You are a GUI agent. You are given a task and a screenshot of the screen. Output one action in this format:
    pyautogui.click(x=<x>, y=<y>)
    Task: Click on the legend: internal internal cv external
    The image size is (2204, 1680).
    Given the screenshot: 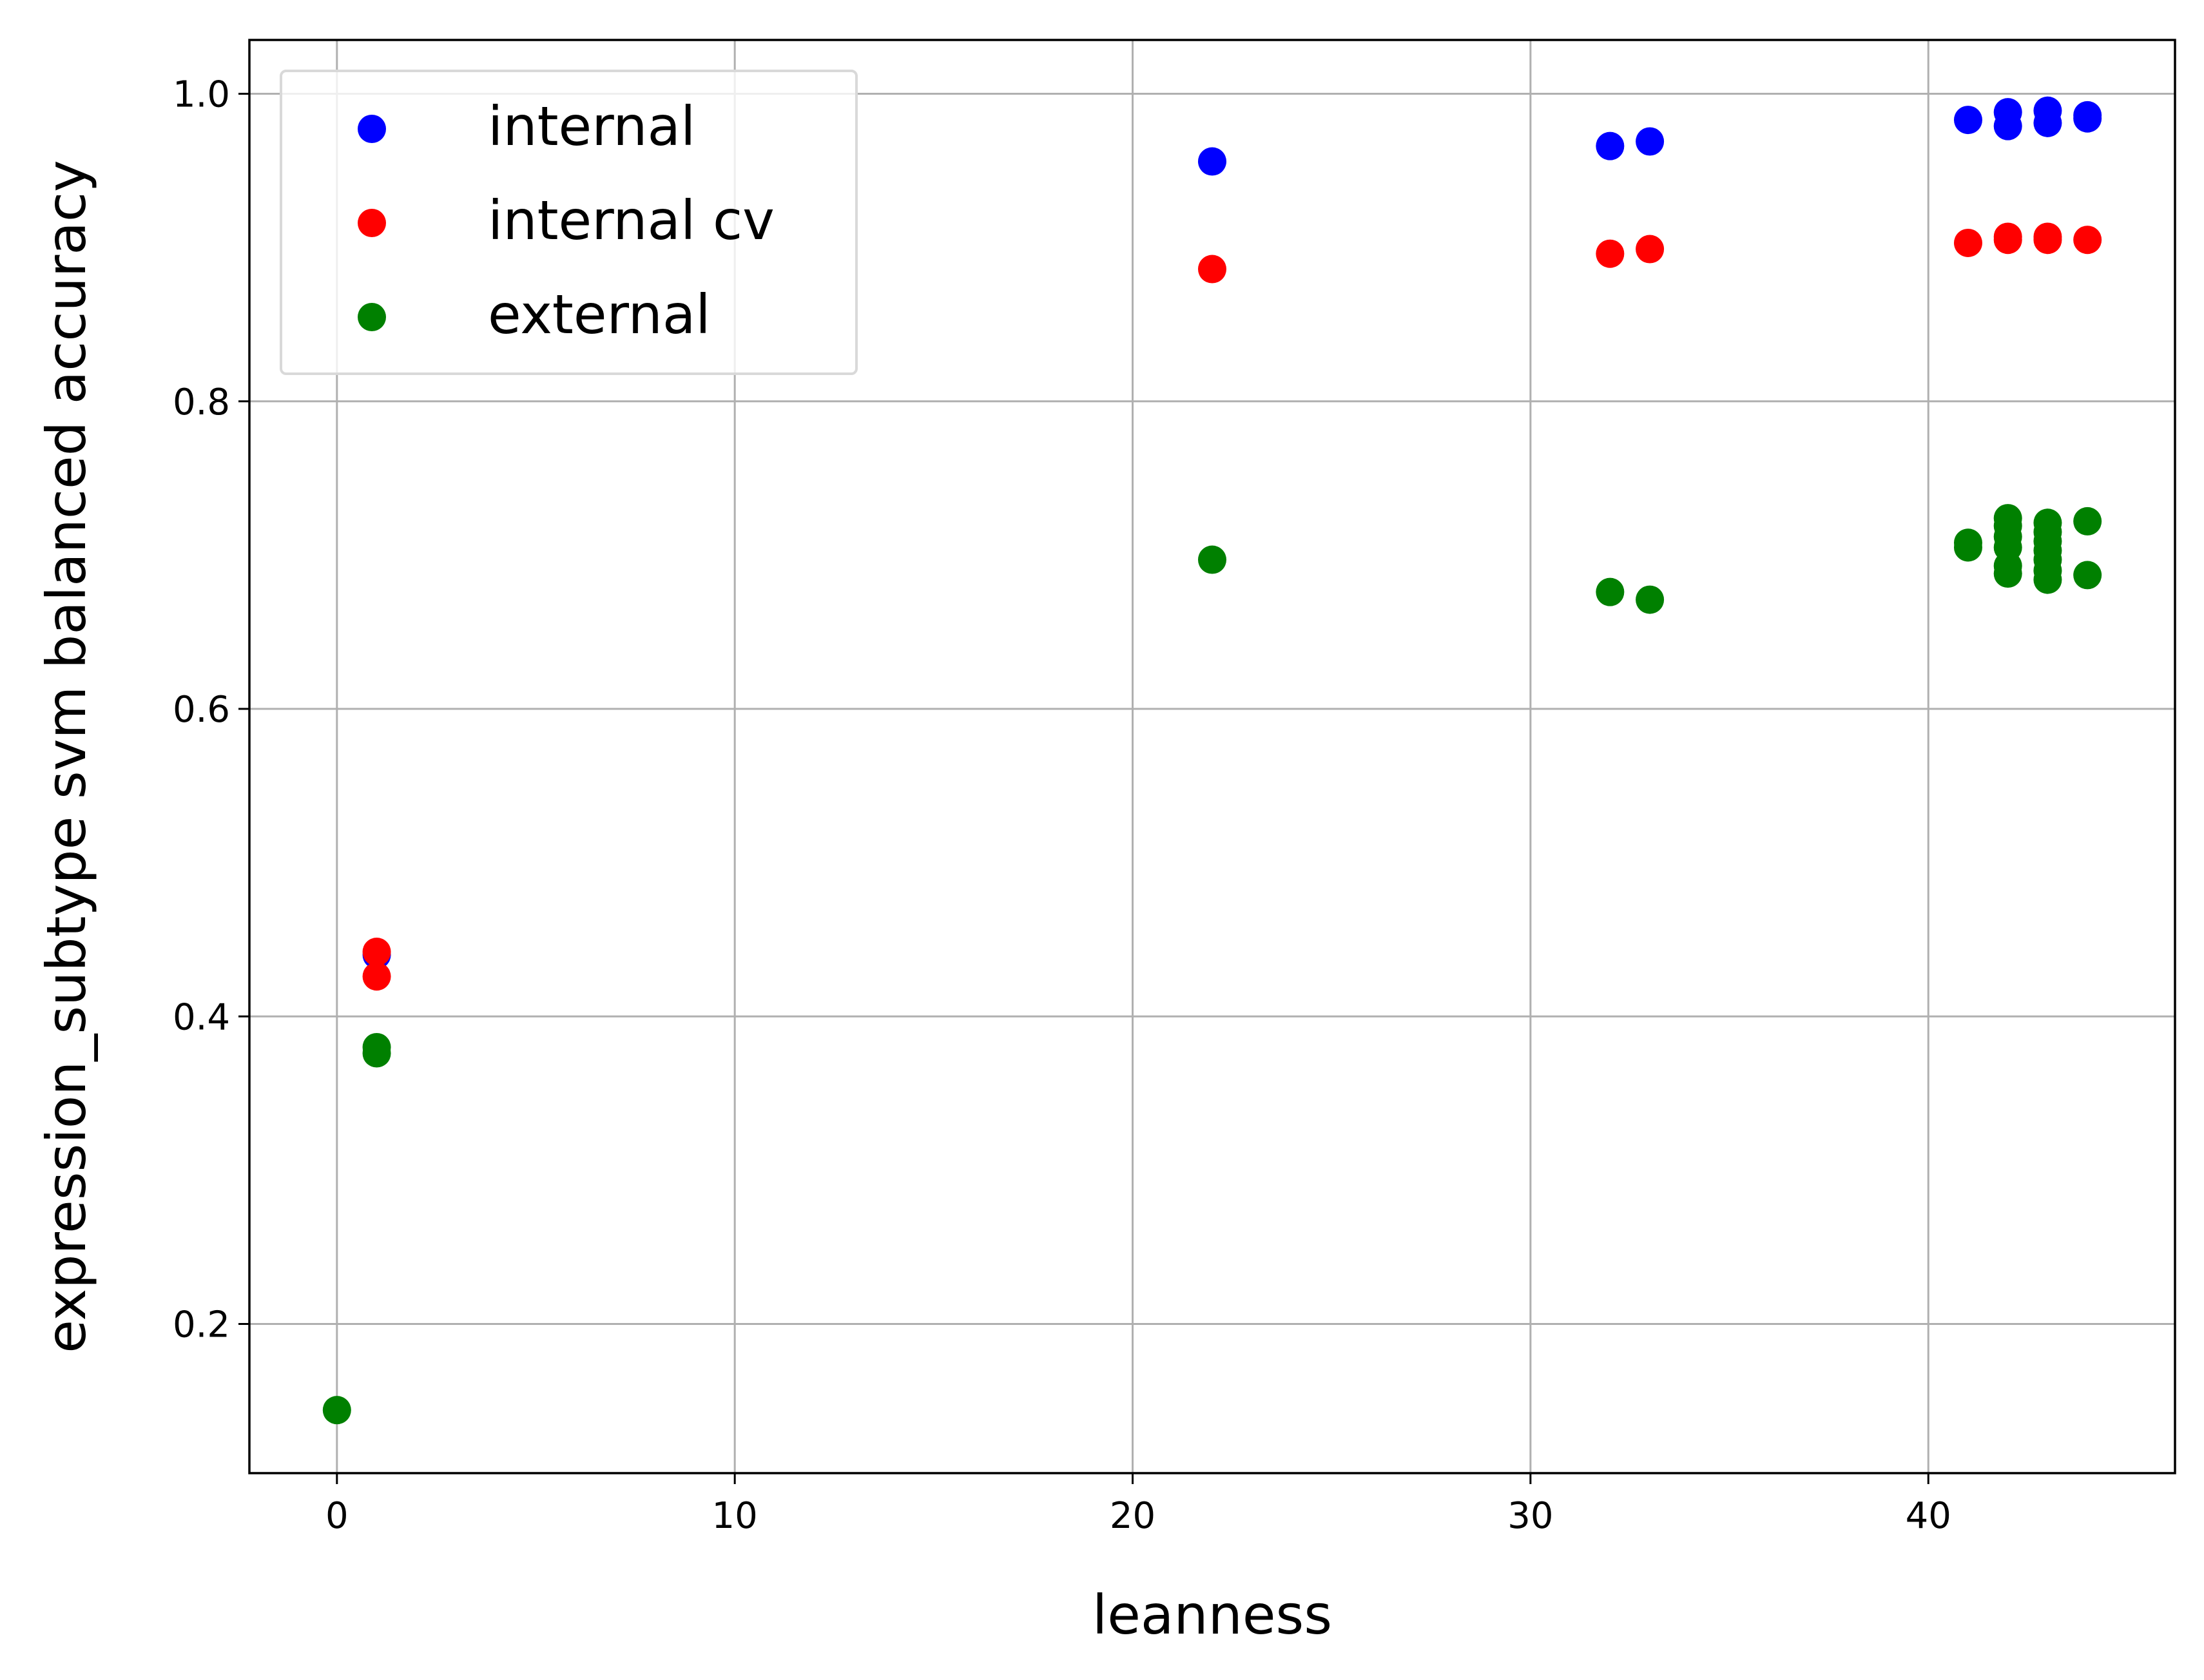 What is the action you would take?
    pyautogui.click(x=569, y=223)
    